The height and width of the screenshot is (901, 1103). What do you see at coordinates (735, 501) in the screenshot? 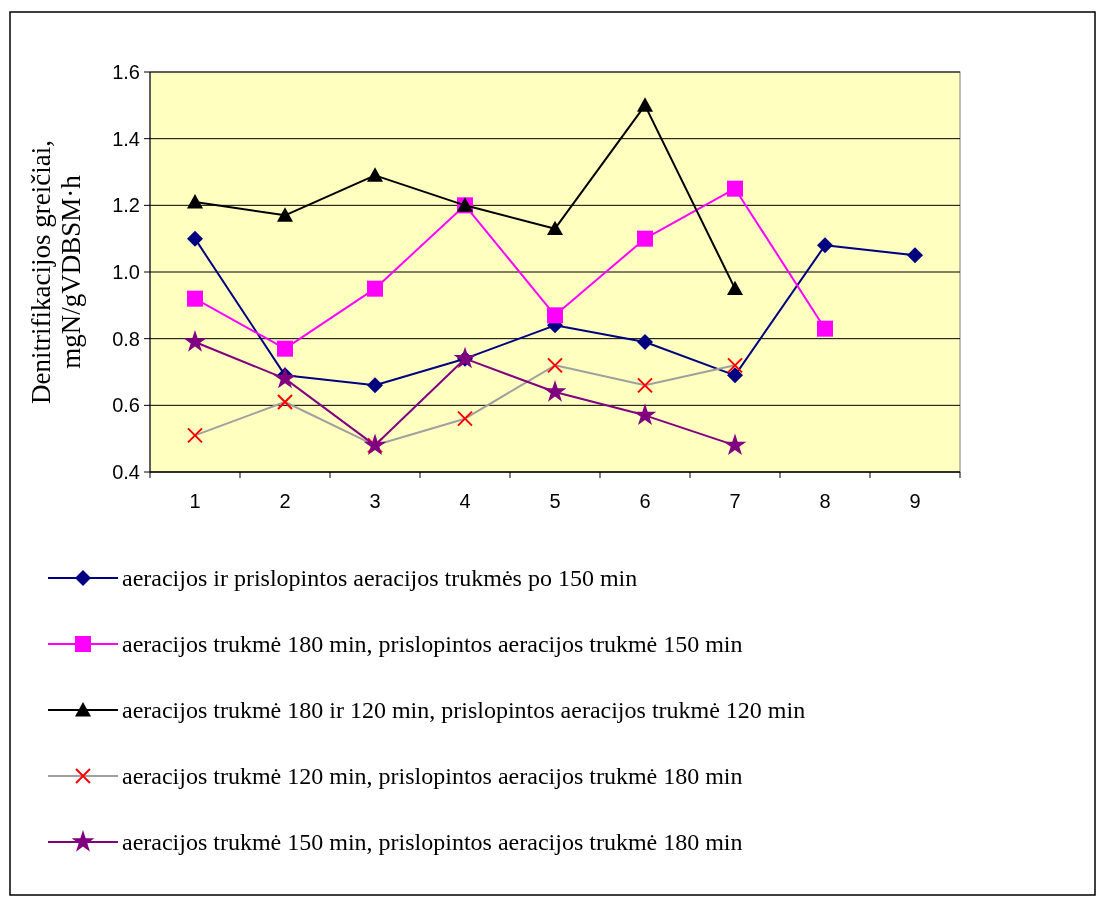
I see `x-tick-label: 7` at bounding box center [735, 501].